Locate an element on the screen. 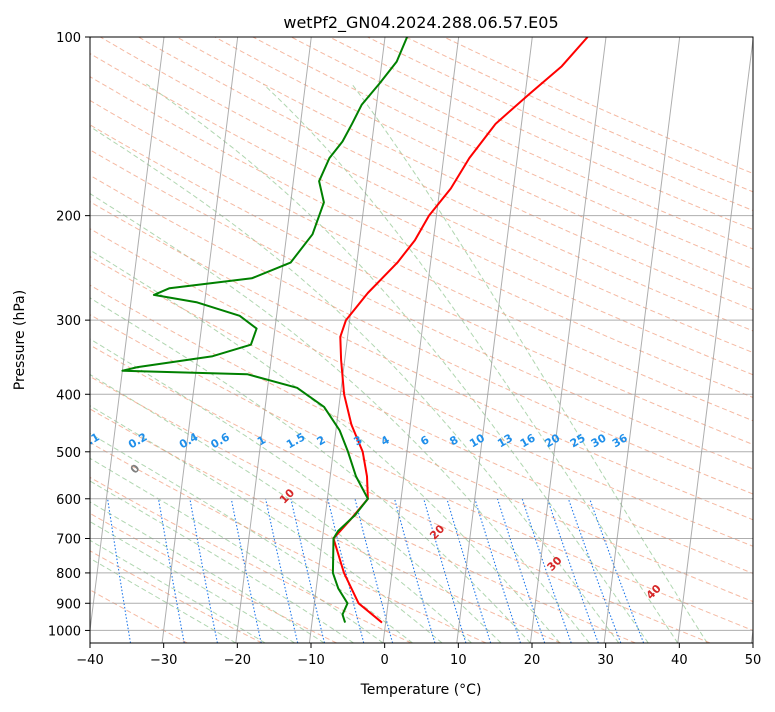  y-tick-label: 800 is located at coordinates (68, 574).